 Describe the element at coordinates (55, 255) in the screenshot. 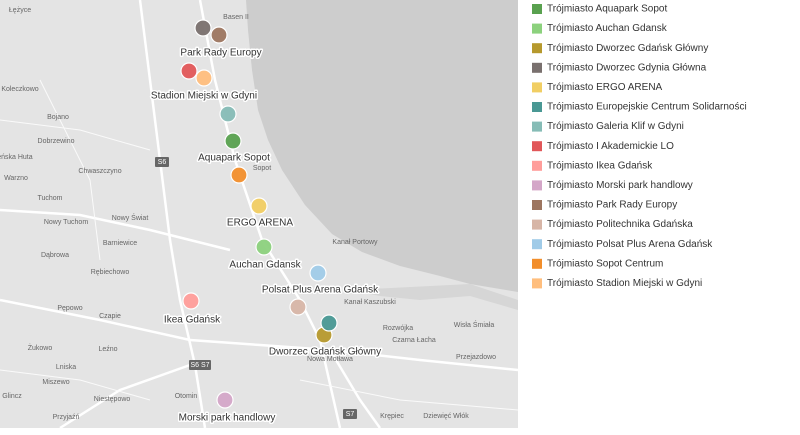

I see `place-name: Dąbrowa` at that location.